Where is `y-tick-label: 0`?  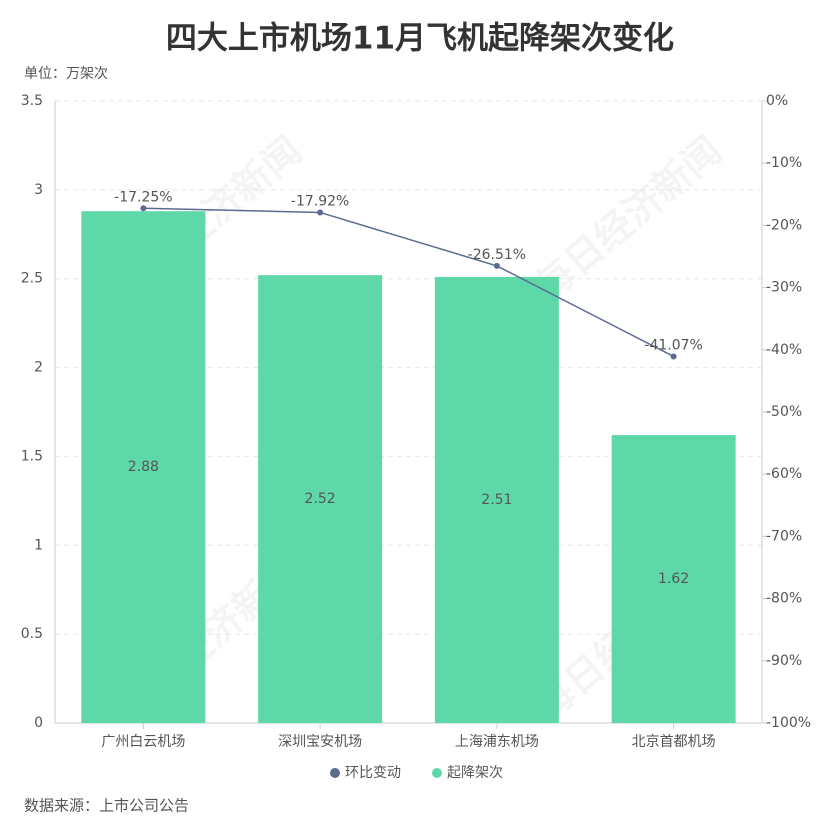 y-tick-label: 0 is located at coordinates (38, 723).